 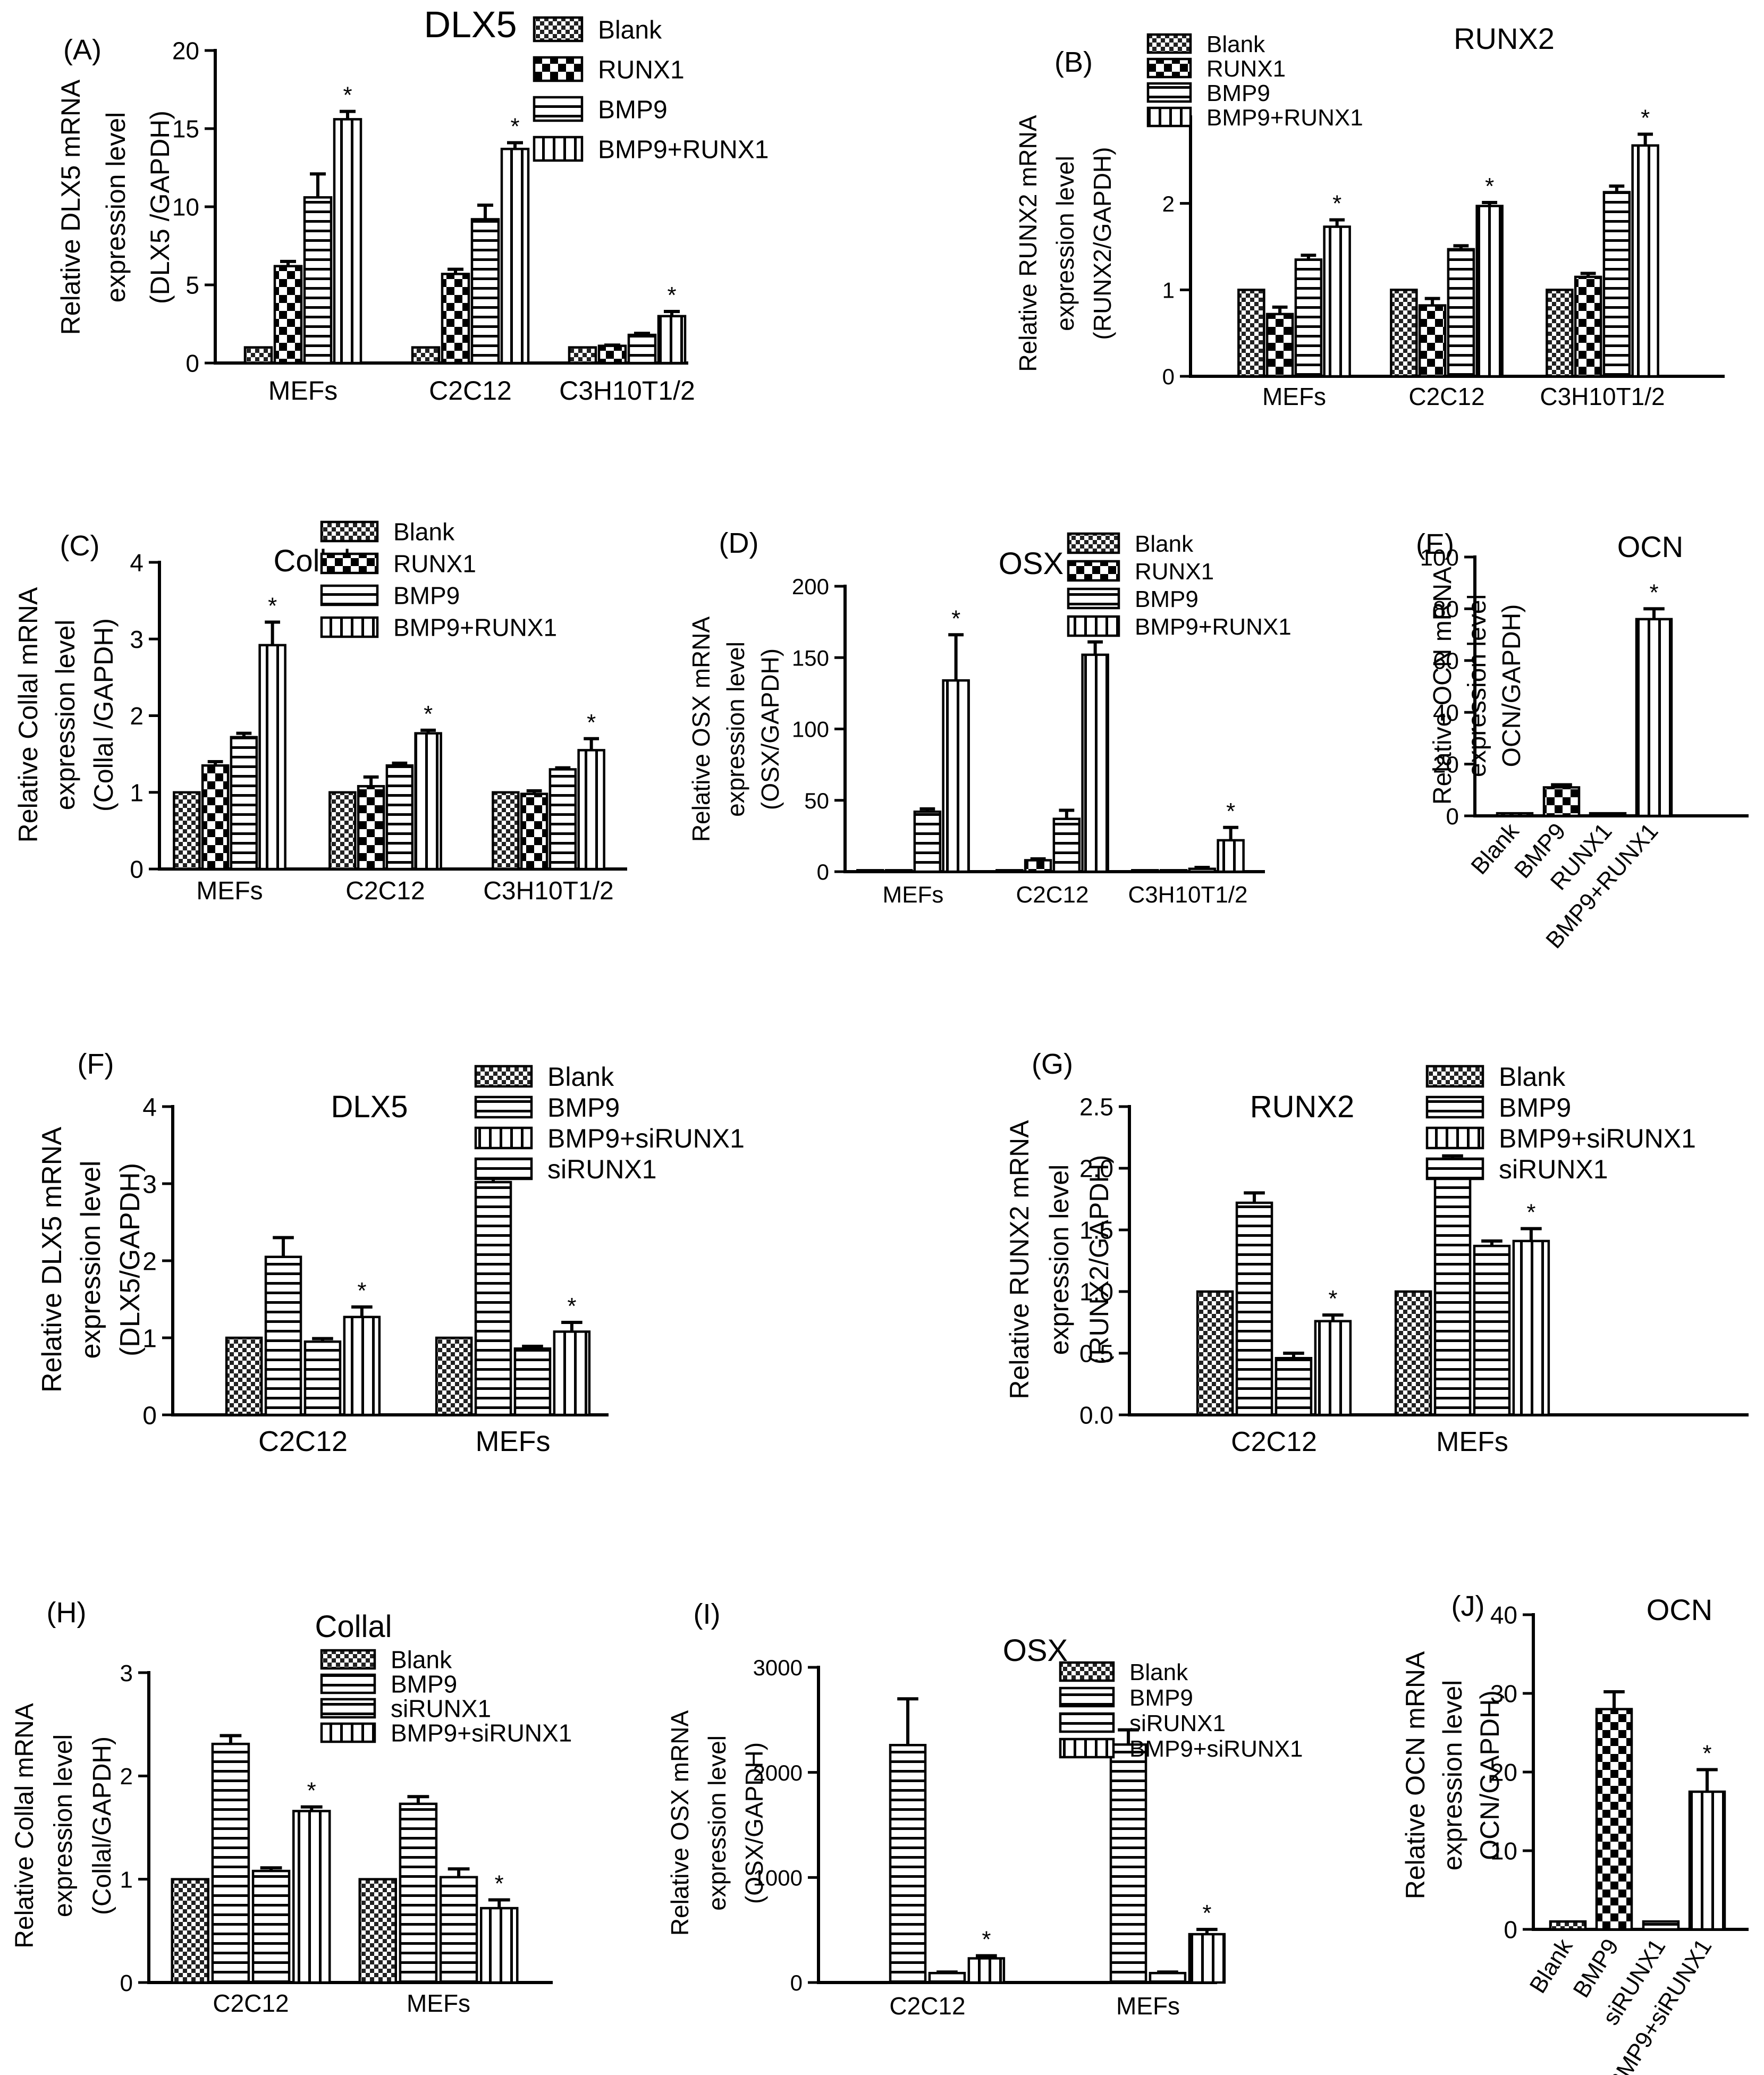 I want to click on y-tick-label: 2, so click(x=137, y=716).